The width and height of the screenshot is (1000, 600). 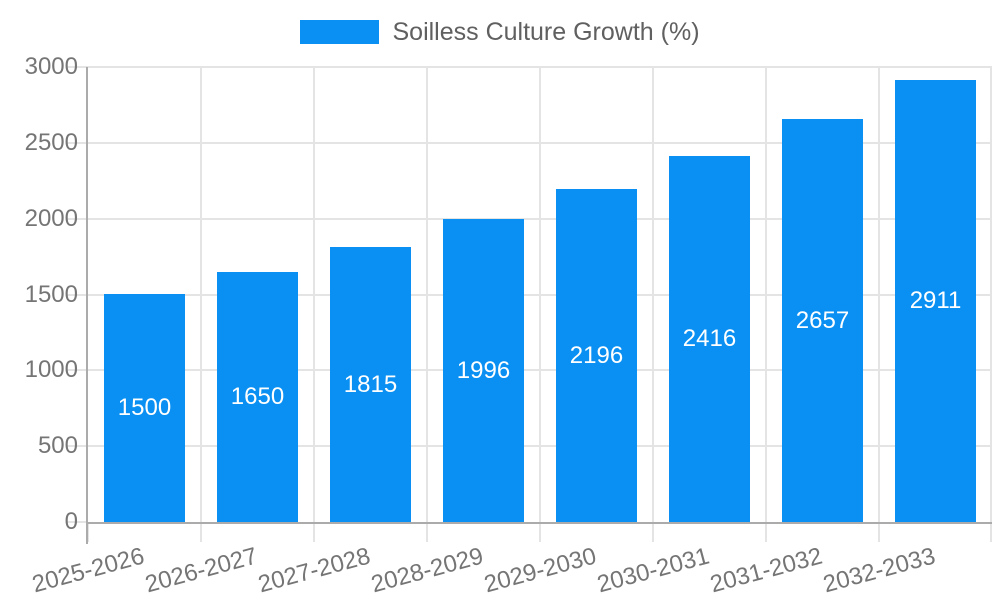 I want to click on y-axis-tick-label: 500, so click(x=57, y=445).